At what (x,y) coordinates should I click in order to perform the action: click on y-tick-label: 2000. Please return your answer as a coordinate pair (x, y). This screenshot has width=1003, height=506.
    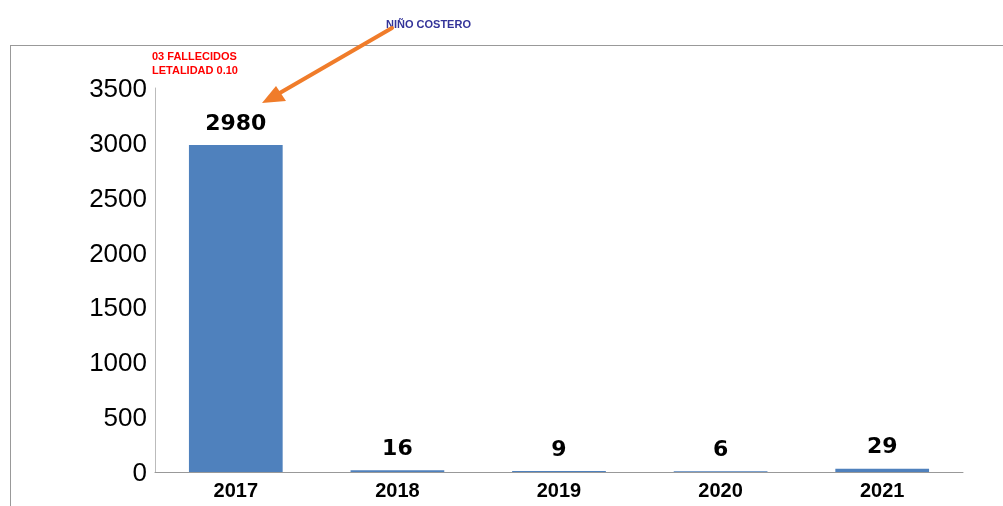
    Looking at the image, I should click on (118, 252).